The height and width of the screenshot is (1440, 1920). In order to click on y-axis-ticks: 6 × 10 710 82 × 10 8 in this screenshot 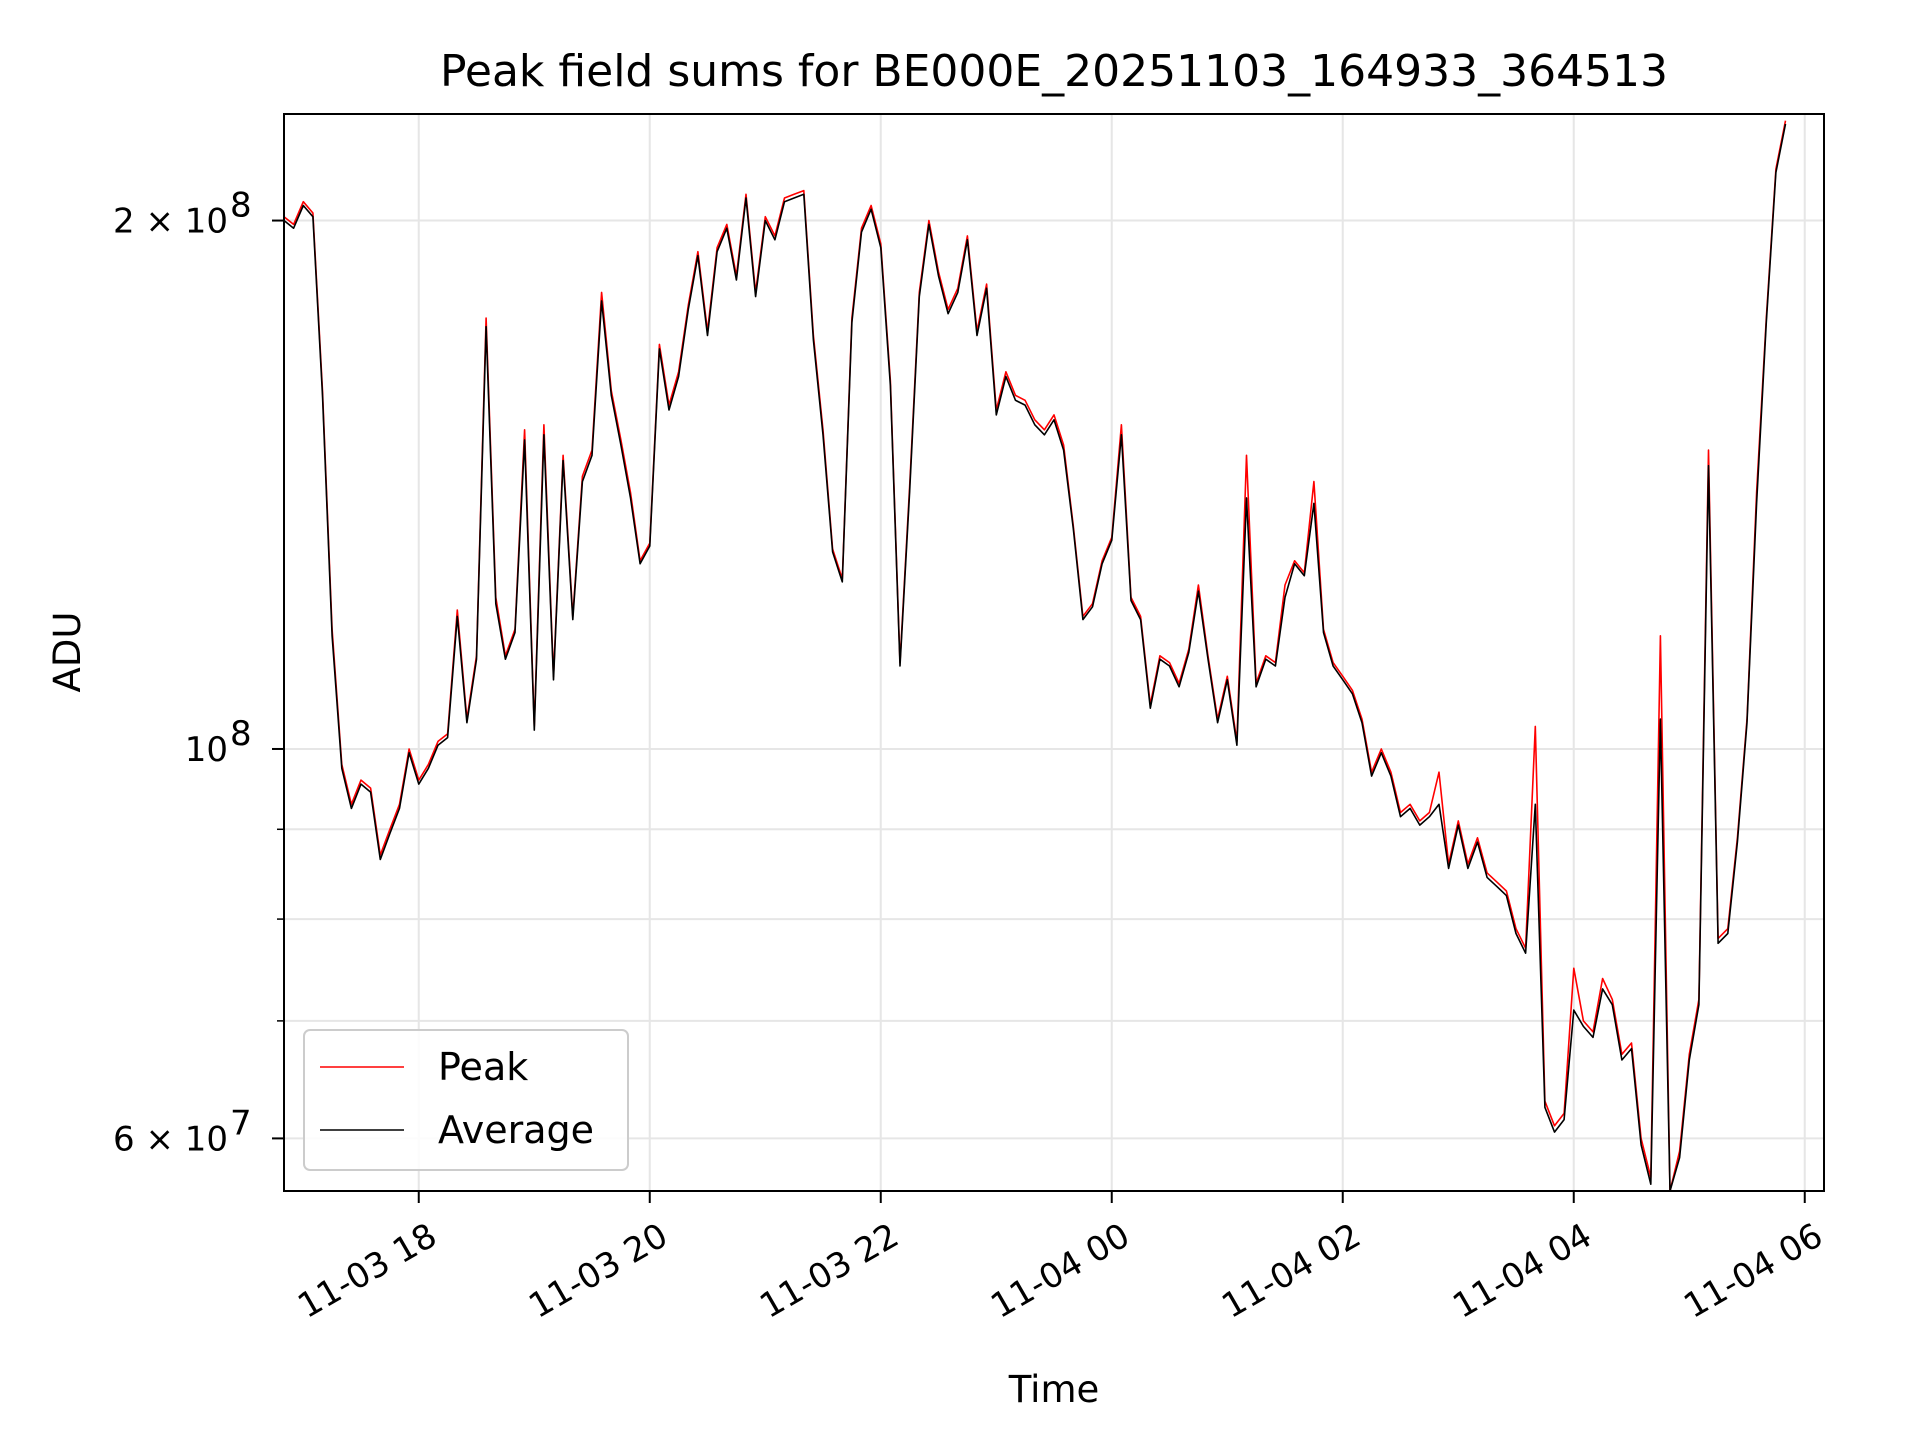, I will do `click(198, 672)`.